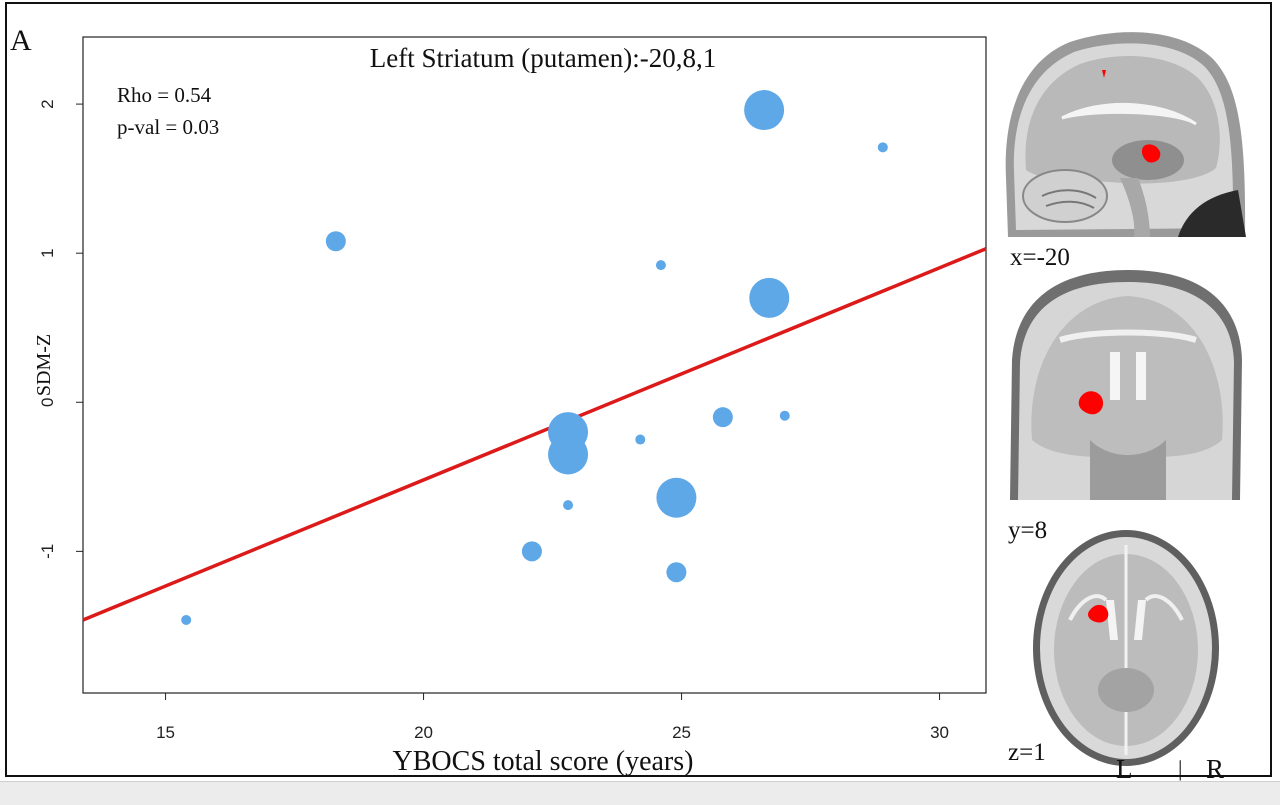 This screenshot has height=805, width=1280. What do you see at coordinates (1098, 613) in the screenshot?
I see `cluster-blob-axial` at bounding box center [1098, 613].